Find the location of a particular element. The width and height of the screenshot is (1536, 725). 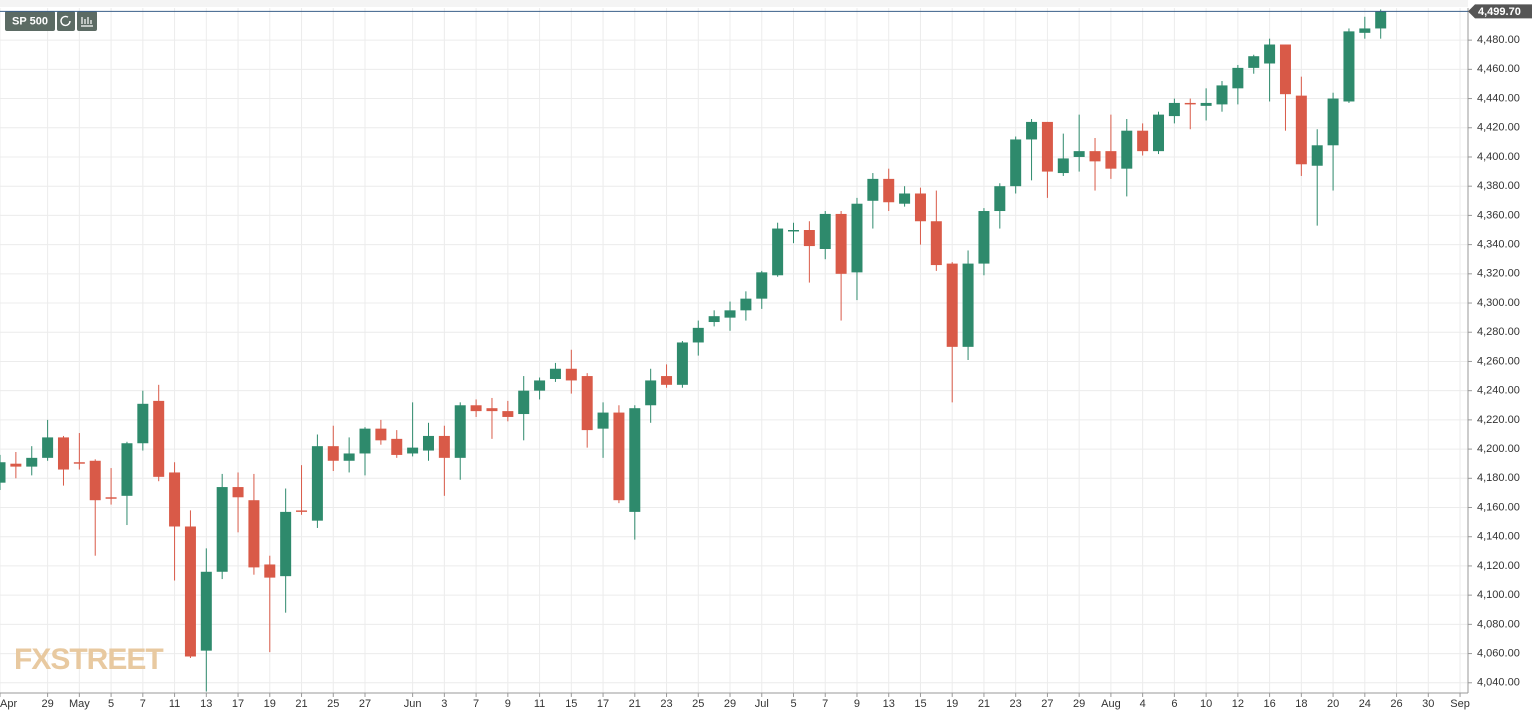

y-tick-label: 4,420.00 is located at coordinates (1498, 128).